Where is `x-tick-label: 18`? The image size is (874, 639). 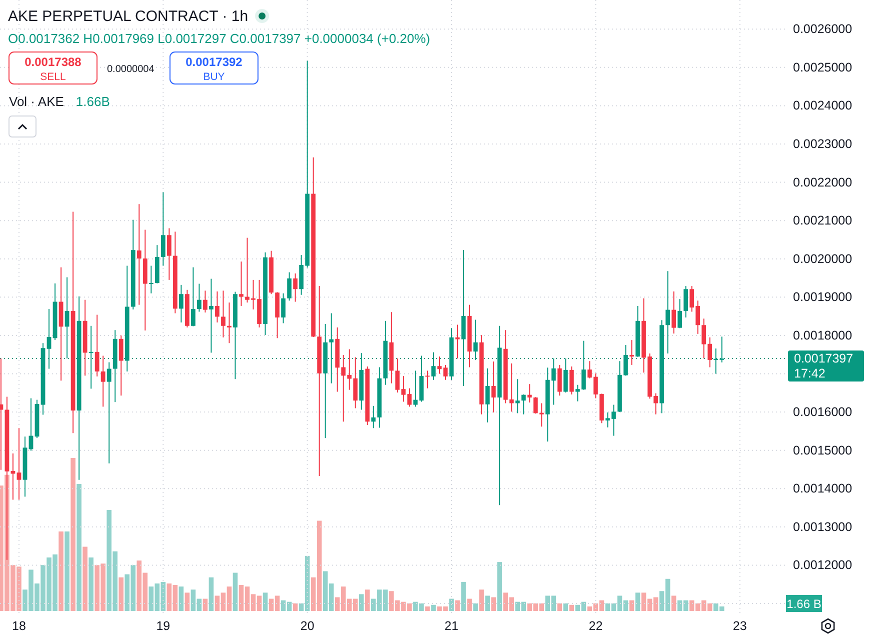 x-tick-label: 18 is located at coordinates (19, 625).